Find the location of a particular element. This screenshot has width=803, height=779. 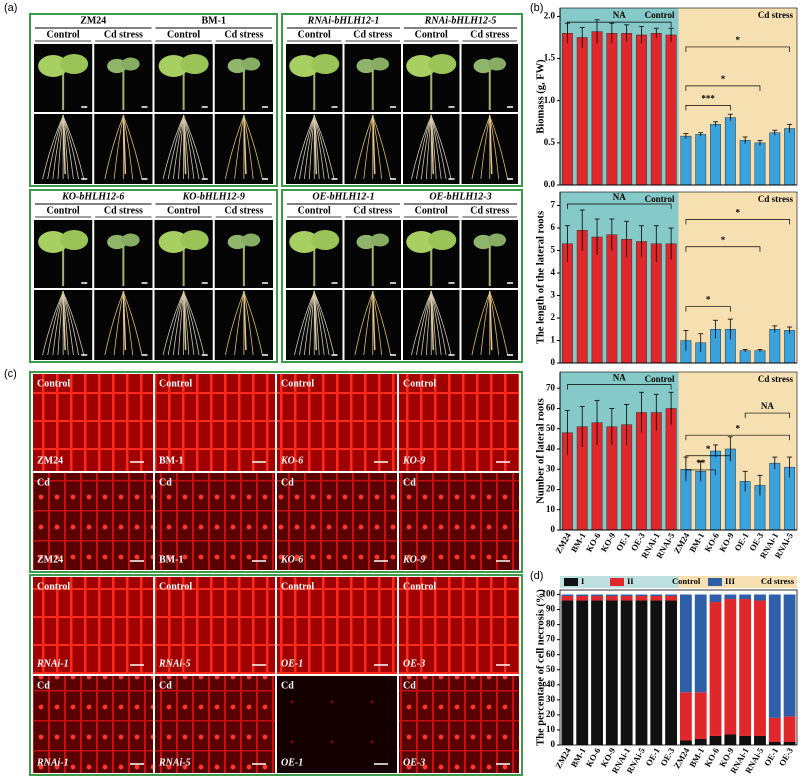

x-tick-label: KO-9 is located at coordinates (726, 542).